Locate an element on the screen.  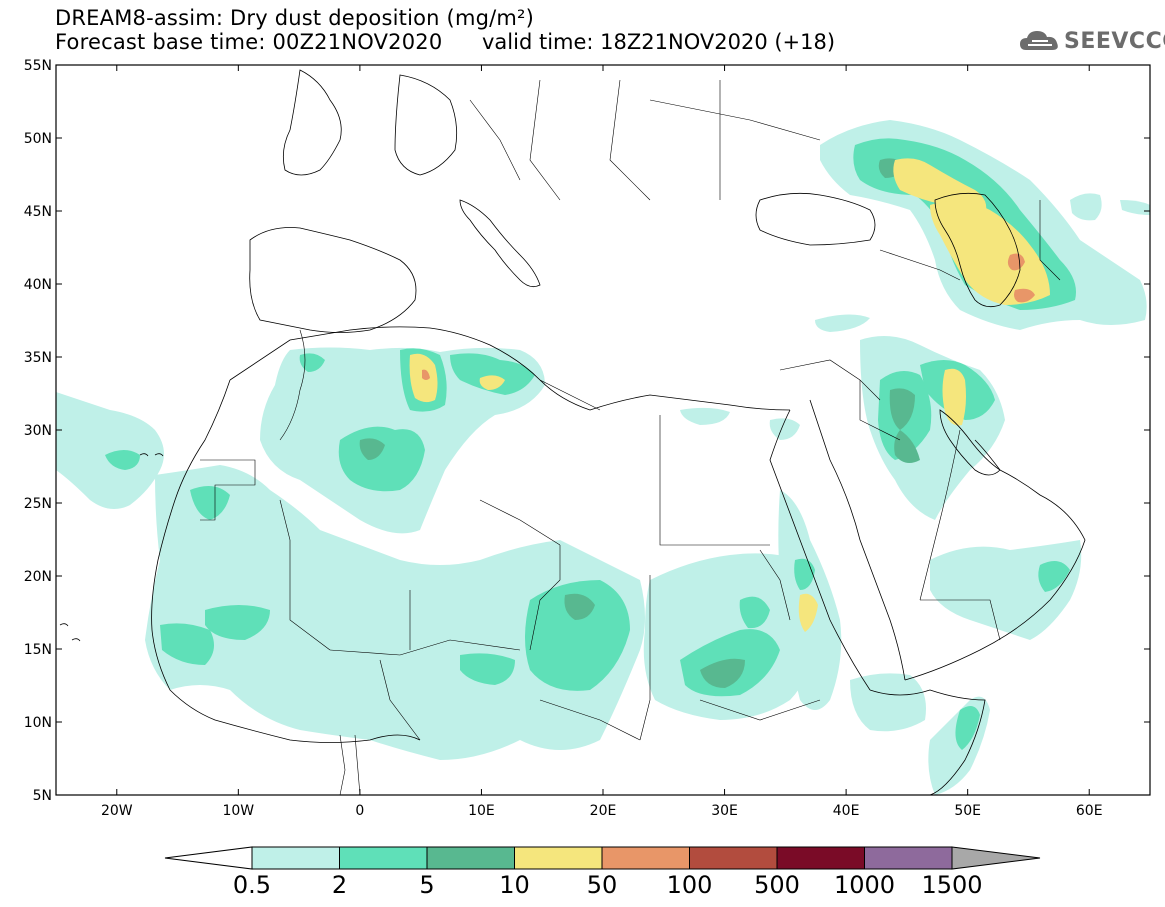
legend-label: 5 is located at coordinates (426, 885).